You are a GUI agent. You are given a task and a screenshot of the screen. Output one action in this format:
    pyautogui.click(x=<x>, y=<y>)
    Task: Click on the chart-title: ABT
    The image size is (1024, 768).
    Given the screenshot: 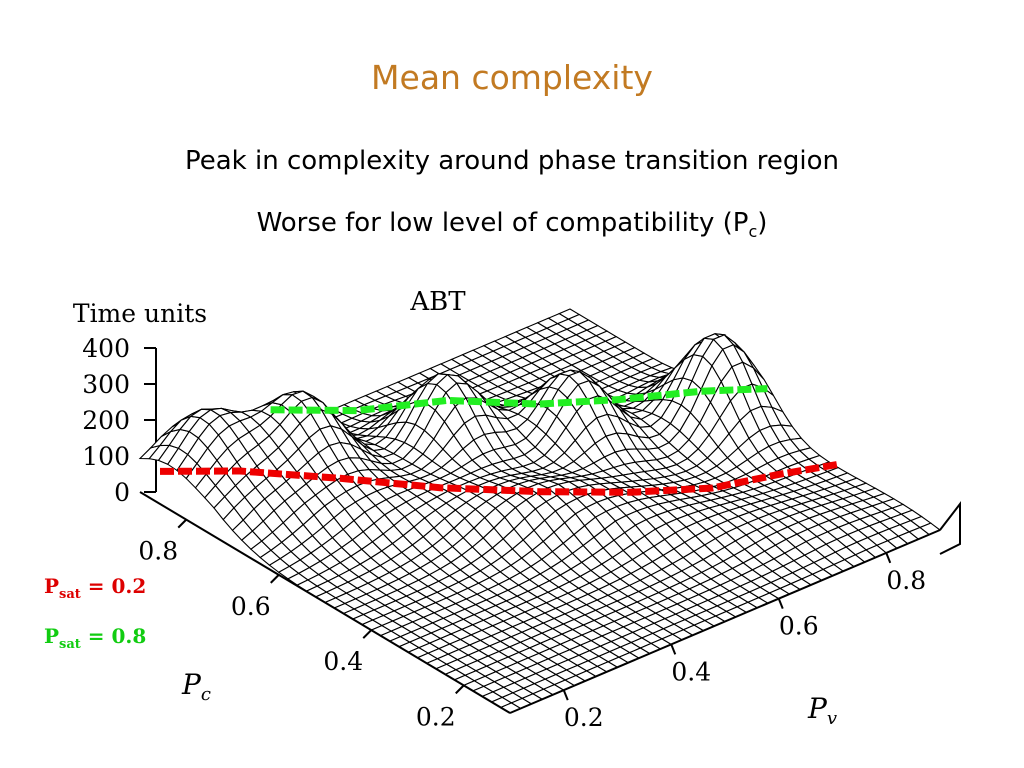 What is the action you would take?
    pyautogui.click(x=437, y=302)
    